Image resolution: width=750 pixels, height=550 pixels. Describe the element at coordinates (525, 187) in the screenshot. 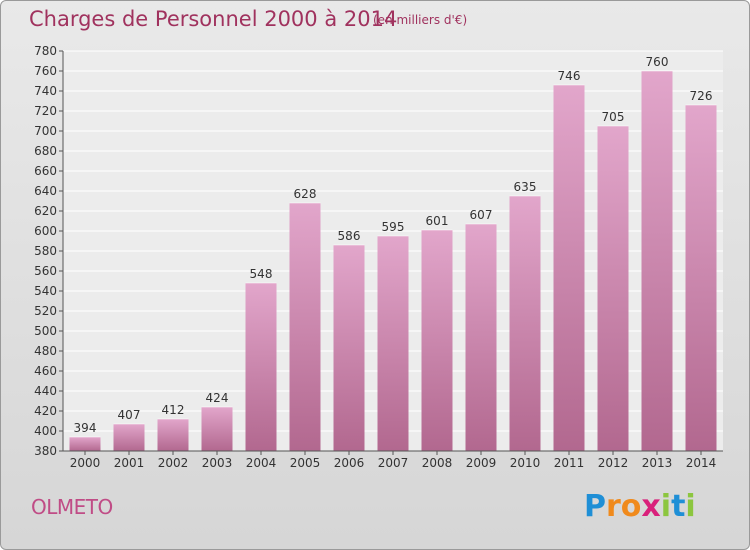

I see `bar-value-label: 635` at that location.